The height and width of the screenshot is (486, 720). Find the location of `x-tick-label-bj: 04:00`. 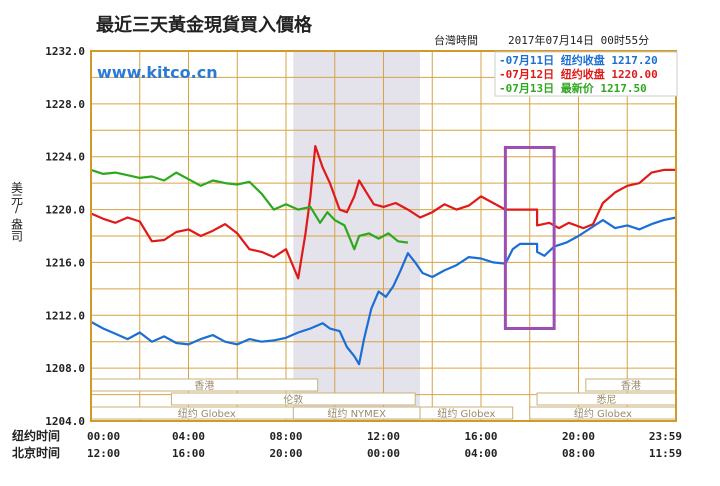

x-tick-label-bj: 04:00 is located at coordinates (480, 453).